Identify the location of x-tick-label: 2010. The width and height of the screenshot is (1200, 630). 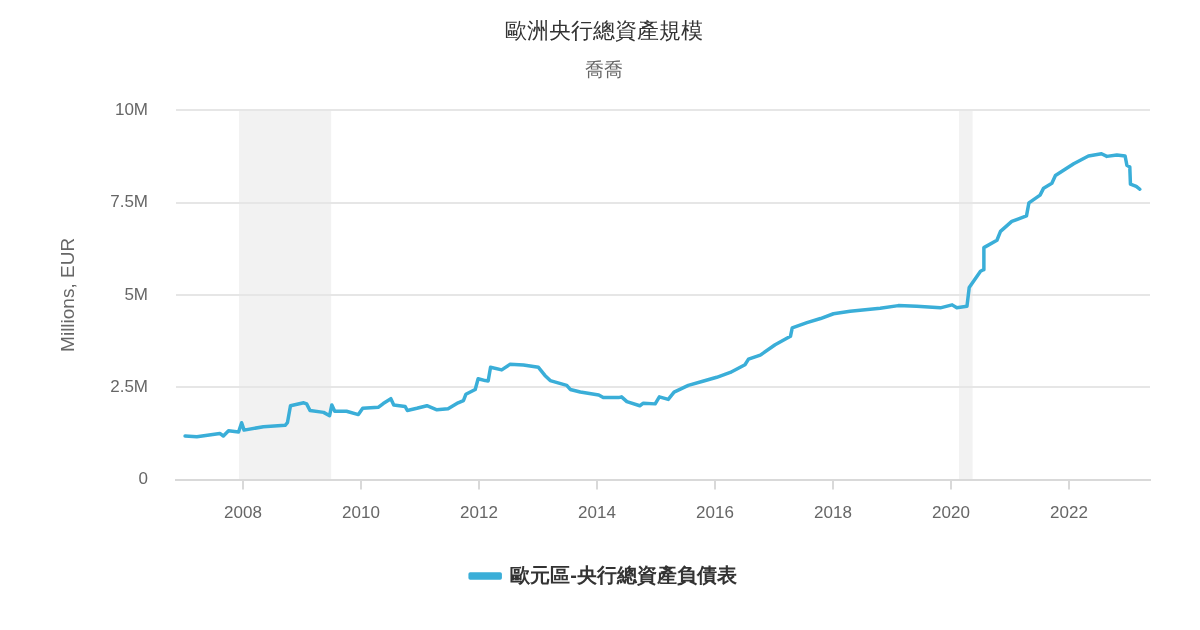
(361, 513).